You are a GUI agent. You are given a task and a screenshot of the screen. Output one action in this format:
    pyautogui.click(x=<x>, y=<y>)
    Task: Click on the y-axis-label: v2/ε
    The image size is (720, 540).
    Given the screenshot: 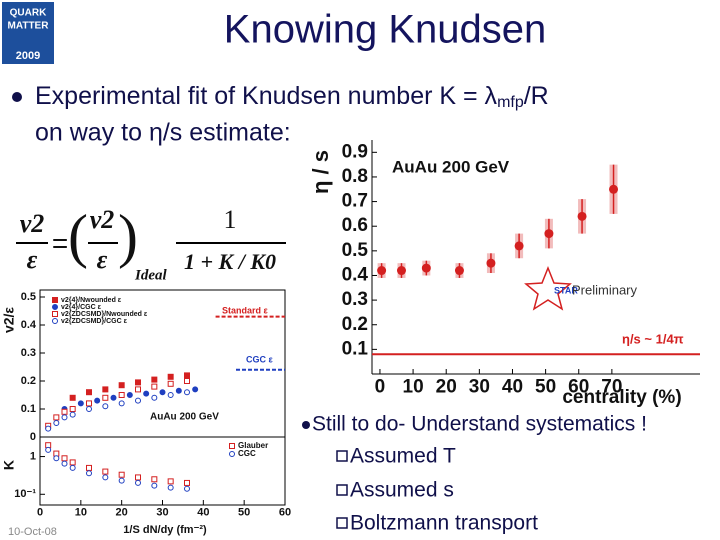 What is the action you would take?
    pyautogui.click(x=9, y=320)
    